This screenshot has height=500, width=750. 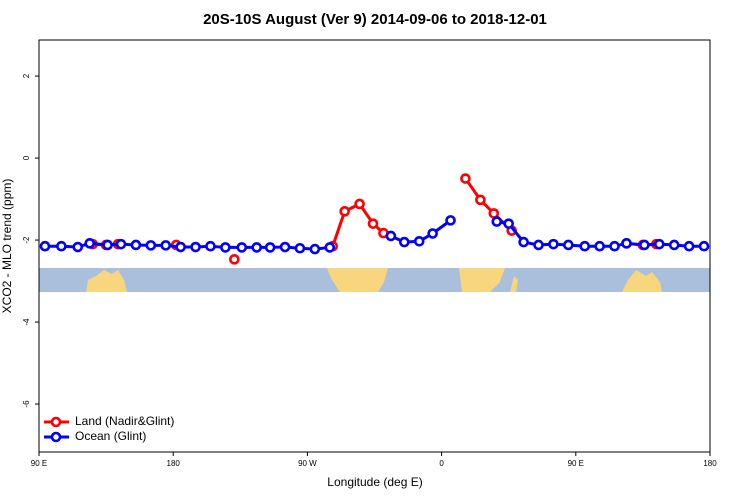 What do you see at coordinates (26, 240) in the screenshot?
I see `y-tick-label: -2` at bounding box center [26, 240].